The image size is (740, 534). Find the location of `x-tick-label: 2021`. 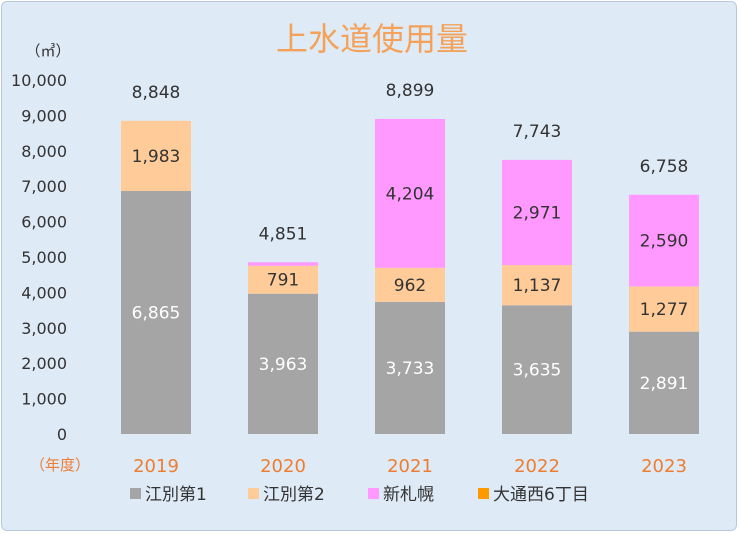

x-tick-label: 2021 is located at coordinates (410, 466).